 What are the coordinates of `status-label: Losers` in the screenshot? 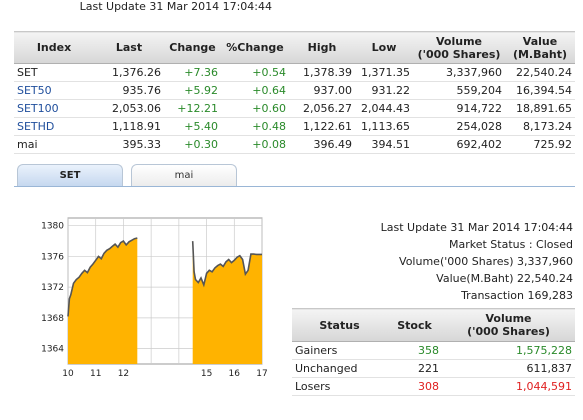 It's located at (339, 386).